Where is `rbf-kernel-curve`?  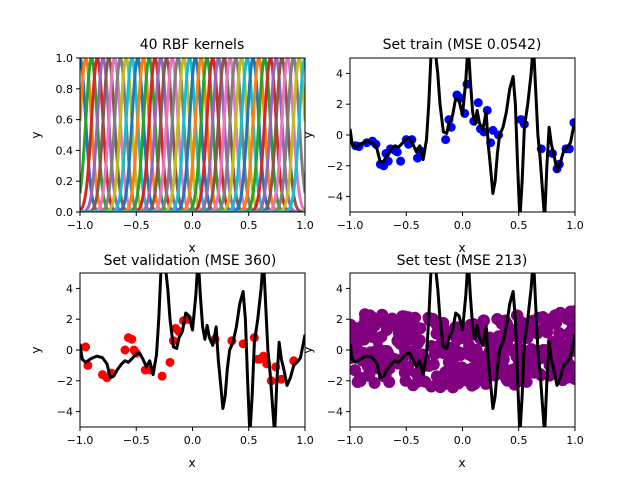
rbf-kernel-curve is located at coordinates (192, 135).